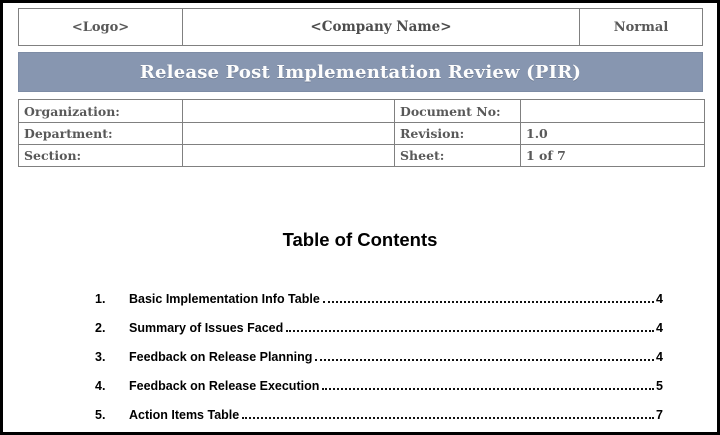 This screenshot has height=435, width=720. What do you see at coordinates (612, 111) in the screenshot?
I see `document-no-value` at bounding box center [612, 111].